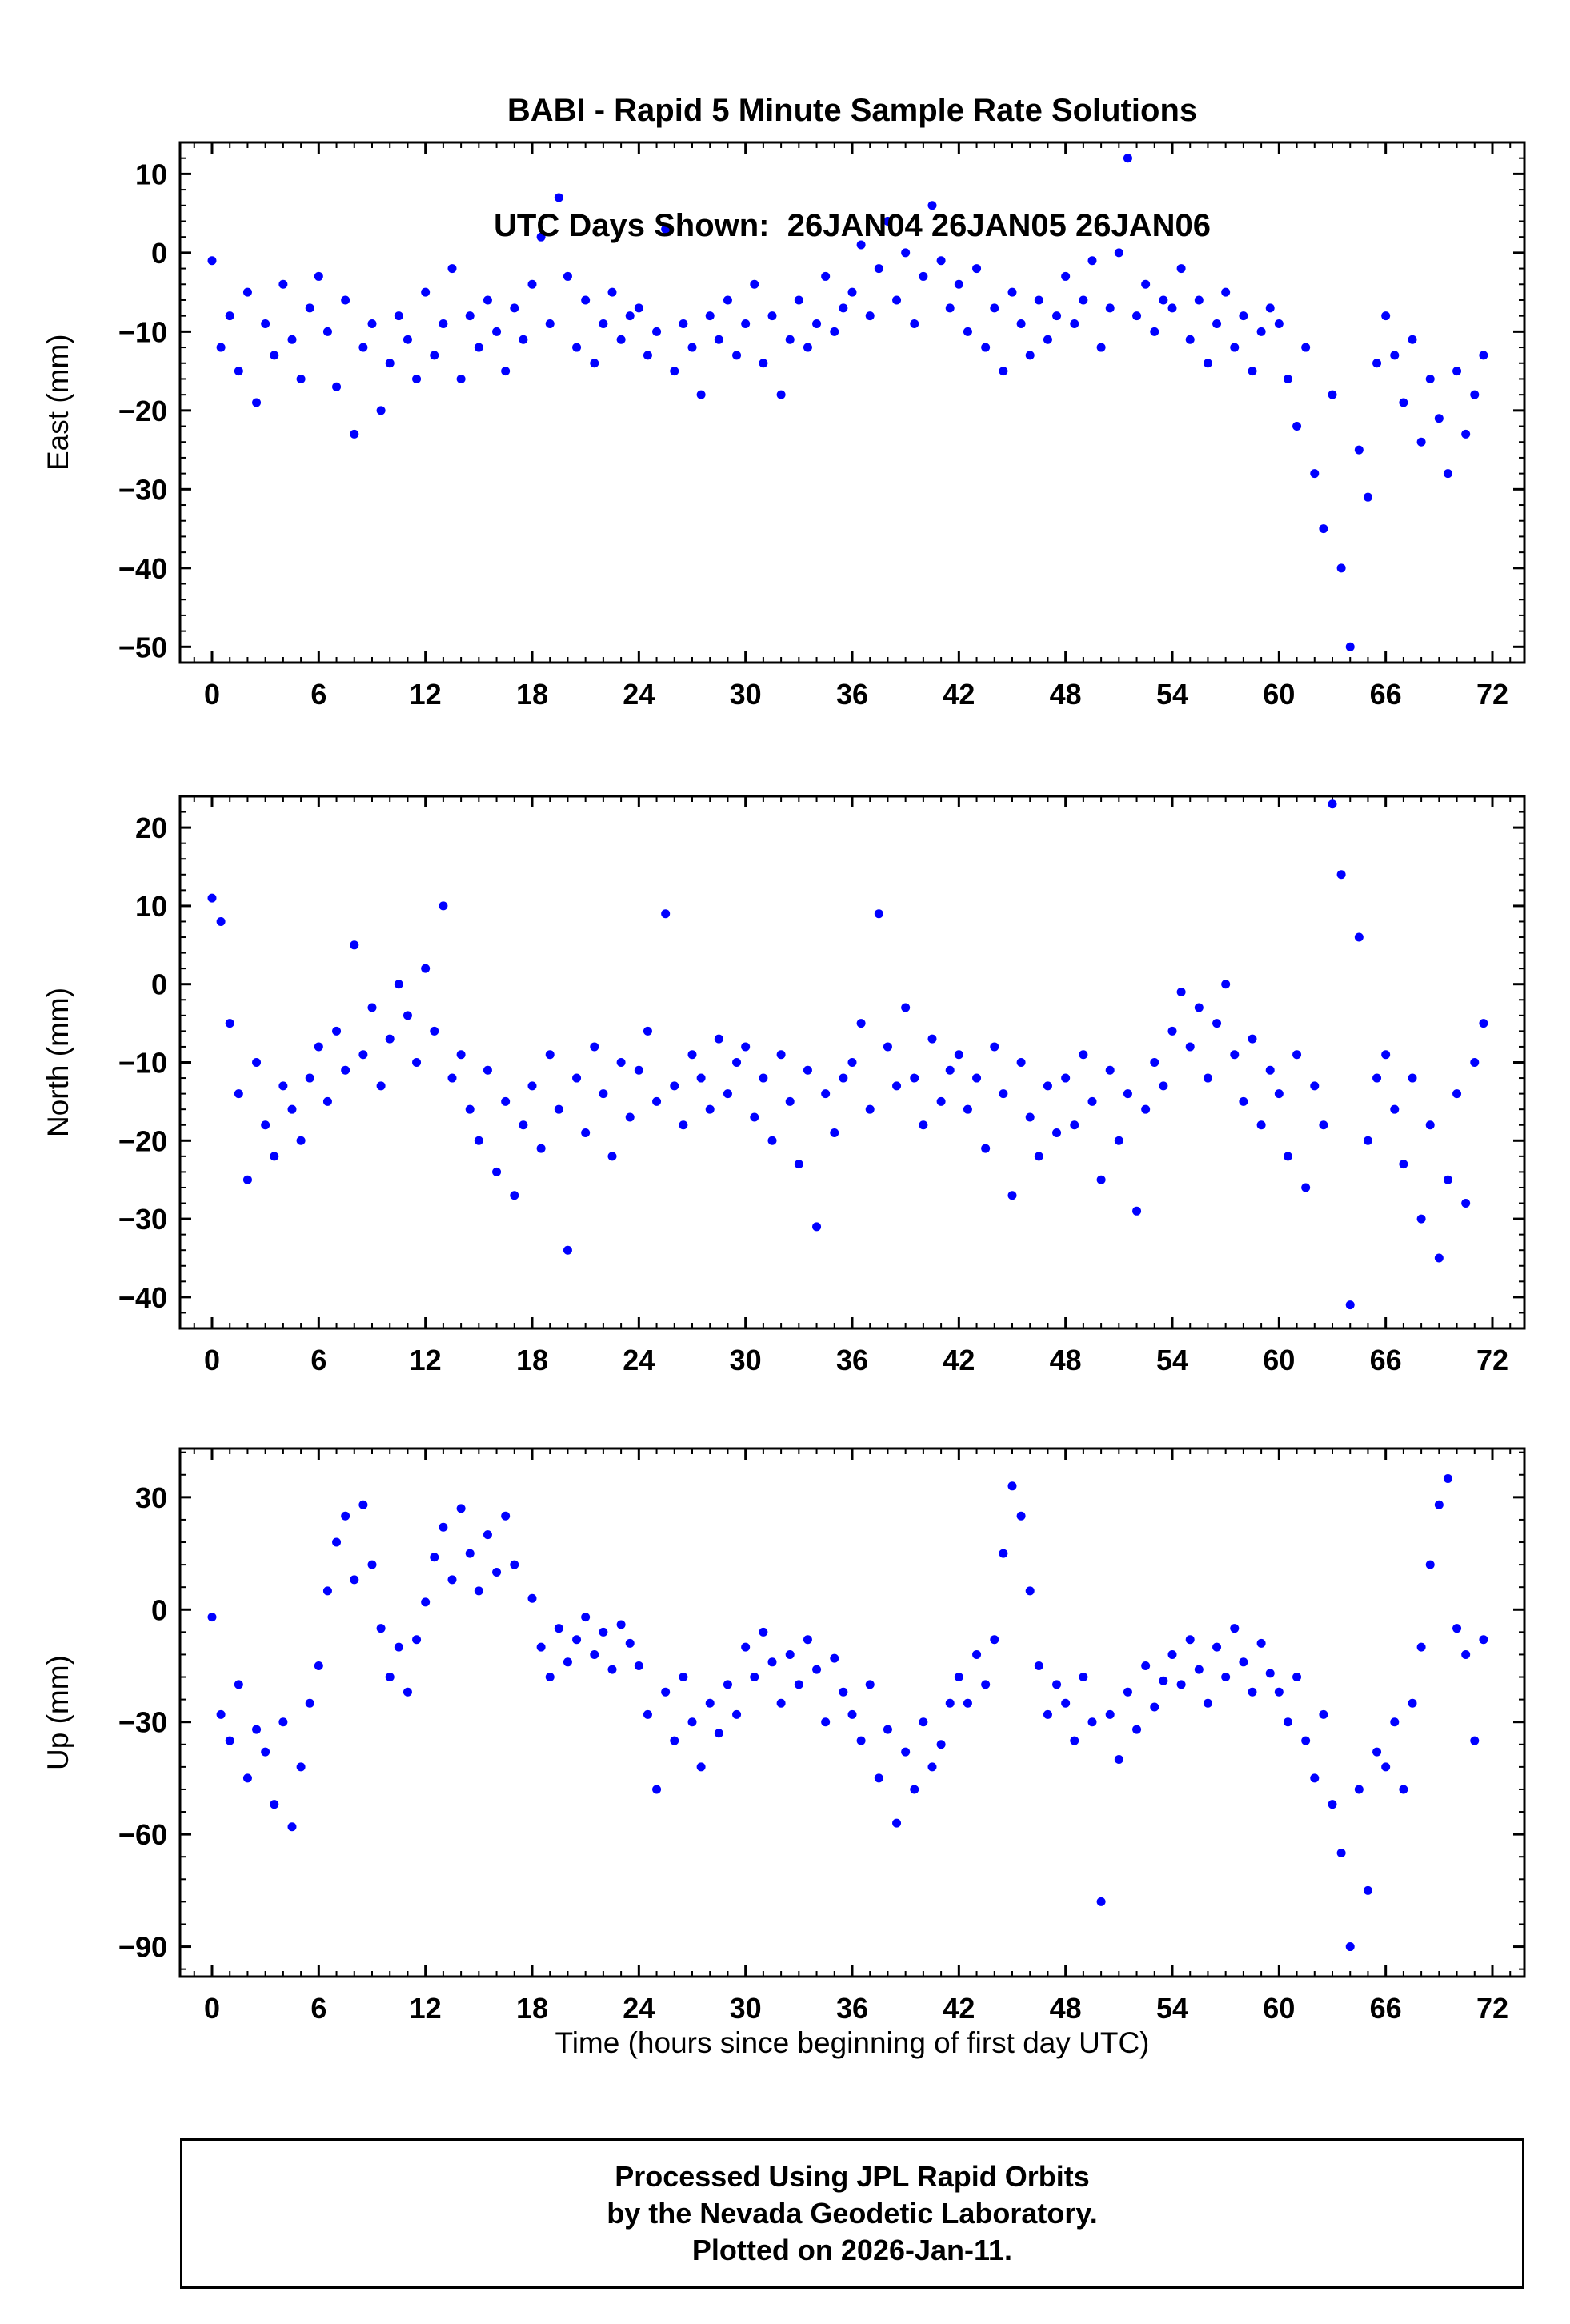 The width and height of the screenshot is (1570, 2324). Describe the element at coordinates (1066, 2009) in the screenshot. I see `up-x-tick-label: 48` at that location.